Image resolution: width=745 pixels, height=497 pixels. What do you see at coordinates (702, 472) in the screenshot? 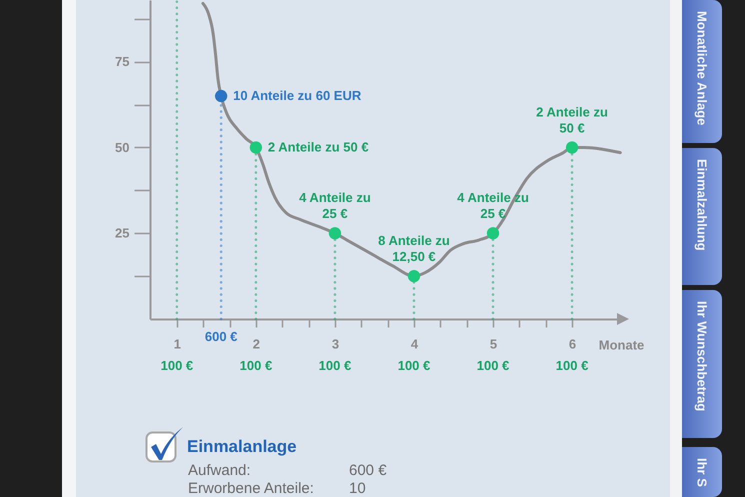
I see `tab: Ihr S` at bounding box center [702, 472].